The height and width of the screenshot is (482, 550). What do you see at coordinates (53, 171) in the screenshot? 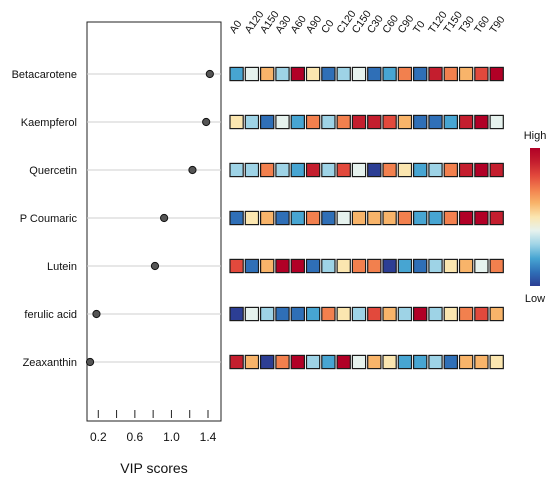
I see `compound-label: Quercetin` at bounding box center [53, 171].